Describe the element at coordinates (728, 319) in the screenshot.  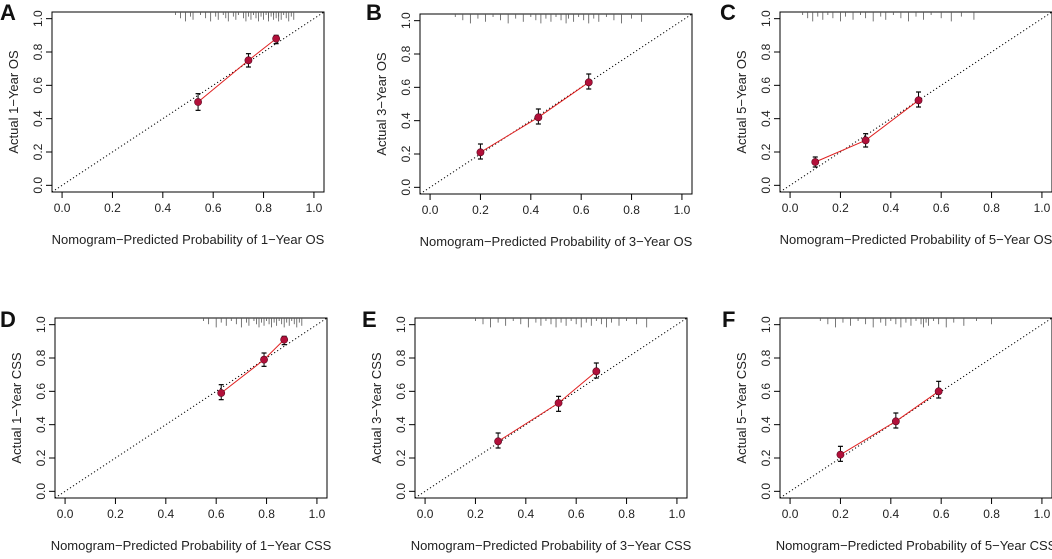
I see `panel-letter: F` at that location.